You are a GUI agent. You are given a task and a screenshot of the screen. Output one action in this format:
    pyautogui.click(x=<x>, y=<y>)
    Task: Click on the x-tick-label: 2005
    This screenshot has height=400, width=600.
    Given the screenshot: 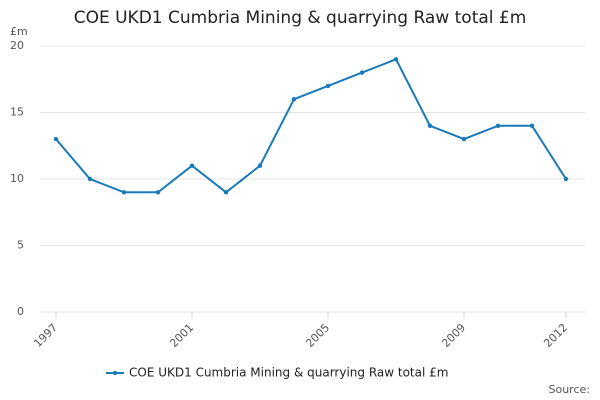 What is the action you would take?
    pyautogui.click(x=317, y=335)
    